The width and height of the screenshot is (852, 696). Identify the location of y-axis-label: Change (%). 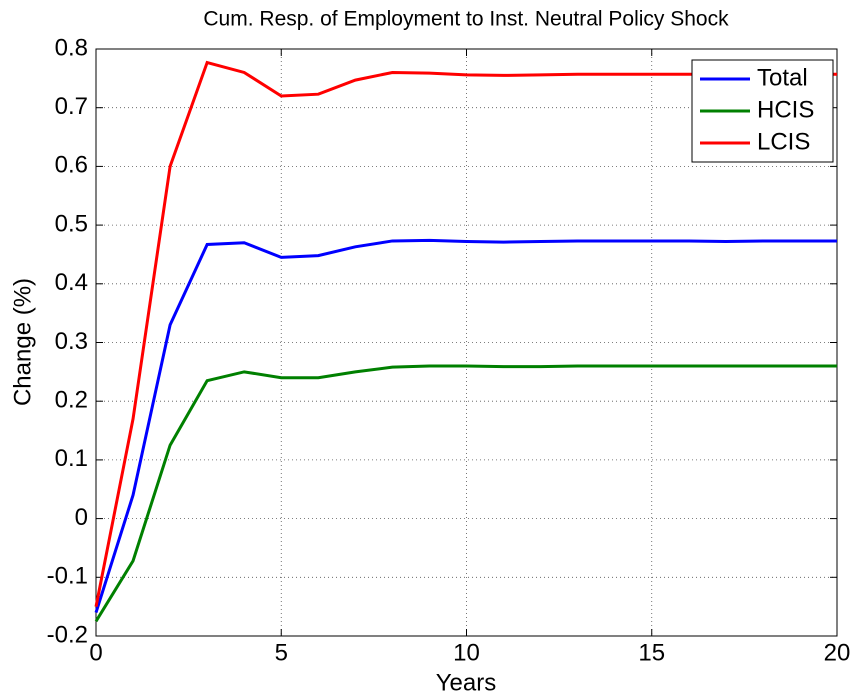
(22, 342).